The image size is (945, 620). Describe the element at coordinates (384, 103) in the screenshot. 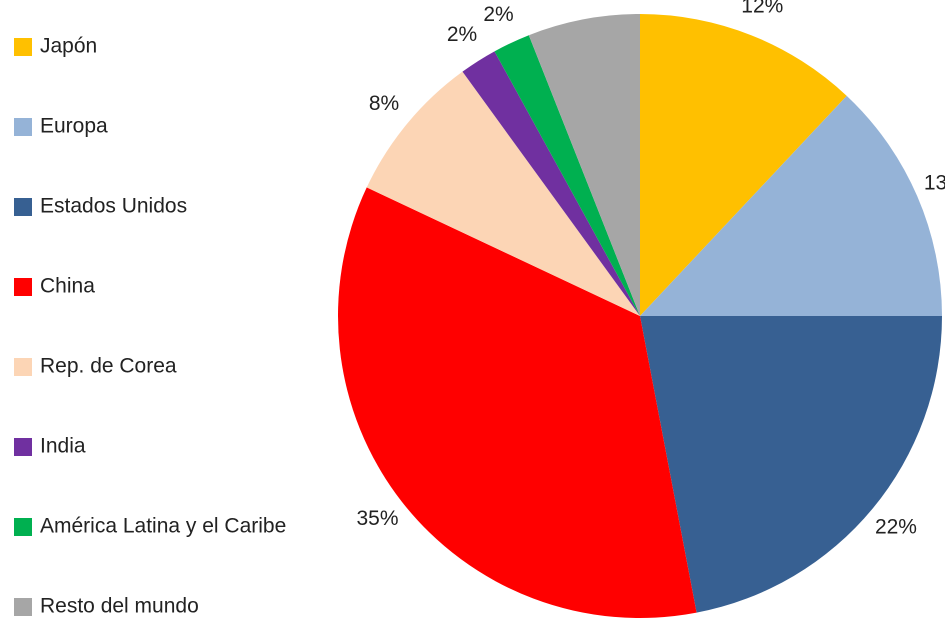

I see `data-label: 8%` at that location.